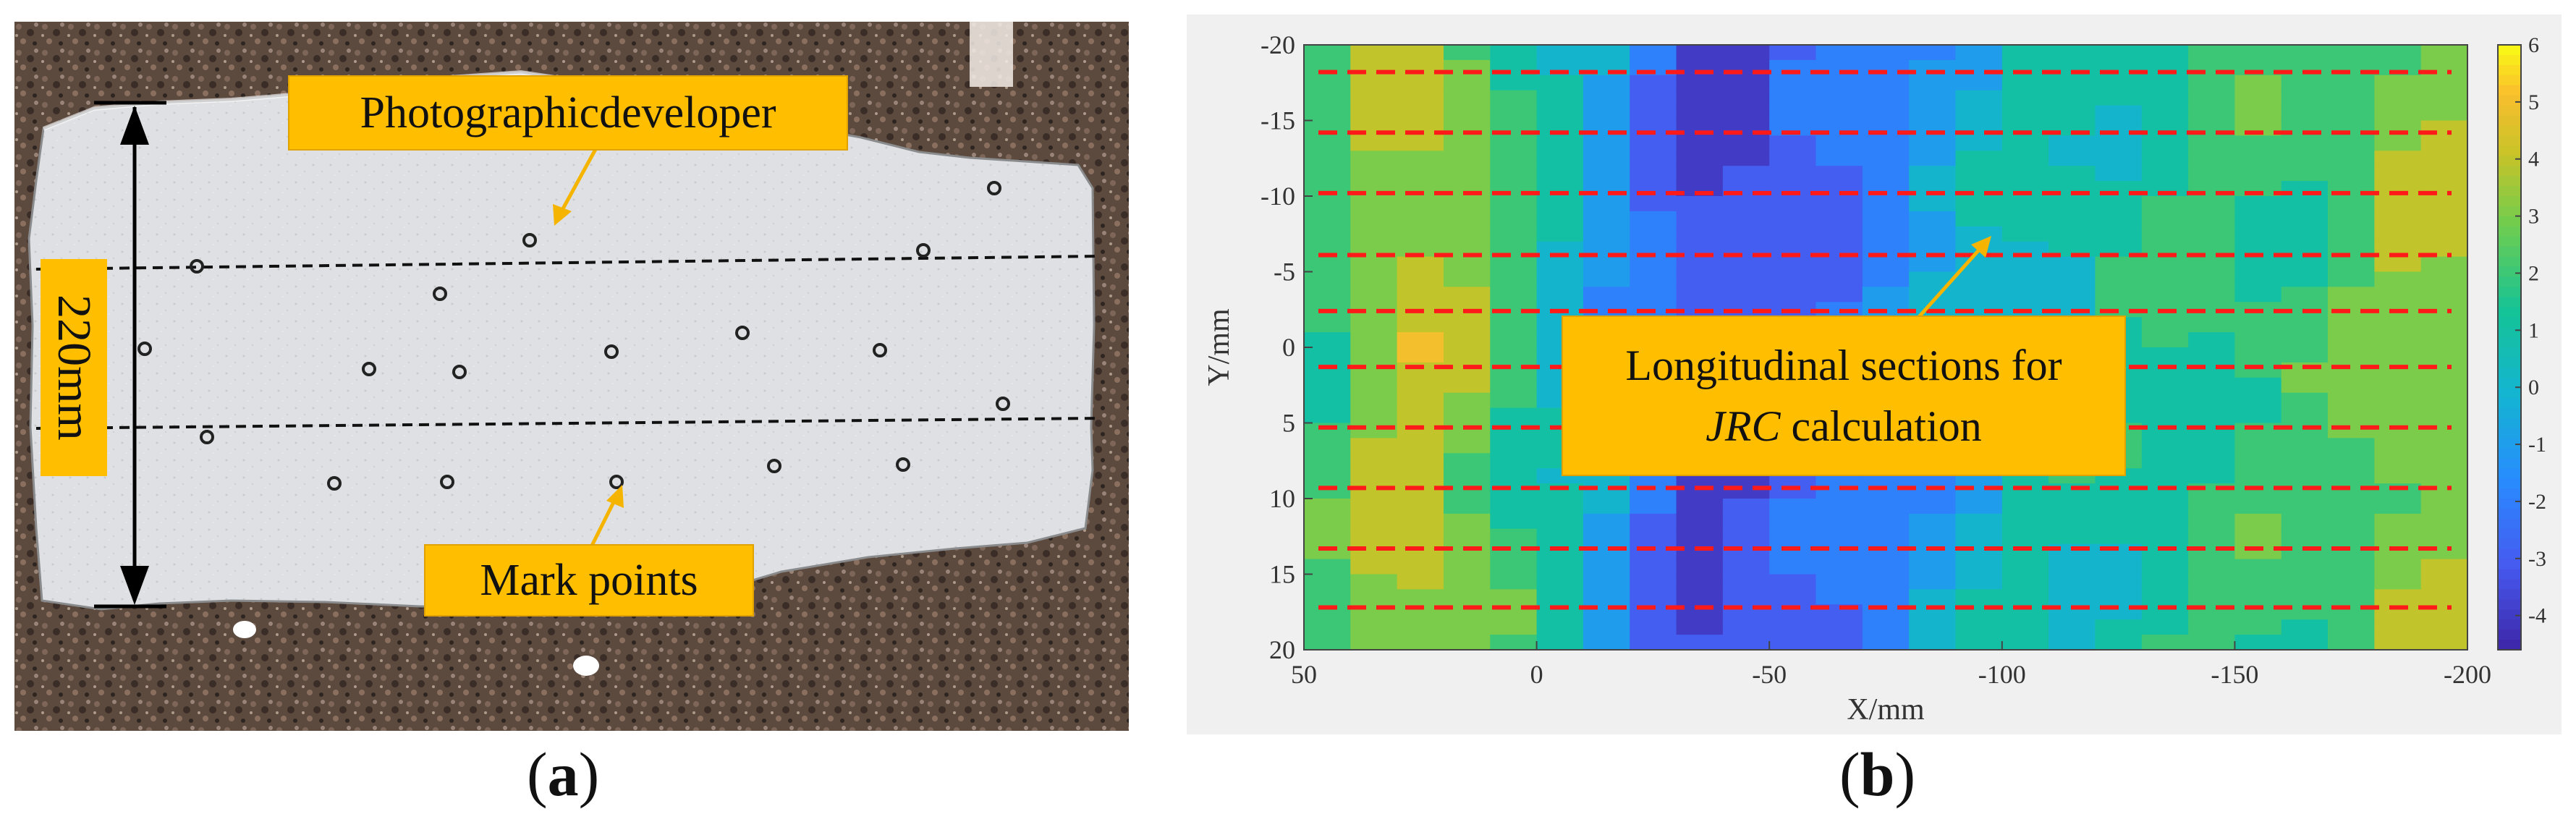  Describe the element at coordinates (589, 580) in the screenshot. I see `mark-points-callout: Mark points` at that location.